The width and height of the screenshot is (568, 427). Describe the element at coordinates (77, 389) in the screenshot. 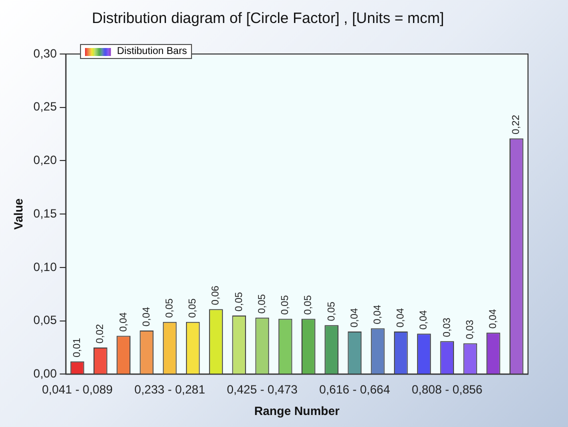

I see `x-tick-label: 0,041 - 0,089` at that location.